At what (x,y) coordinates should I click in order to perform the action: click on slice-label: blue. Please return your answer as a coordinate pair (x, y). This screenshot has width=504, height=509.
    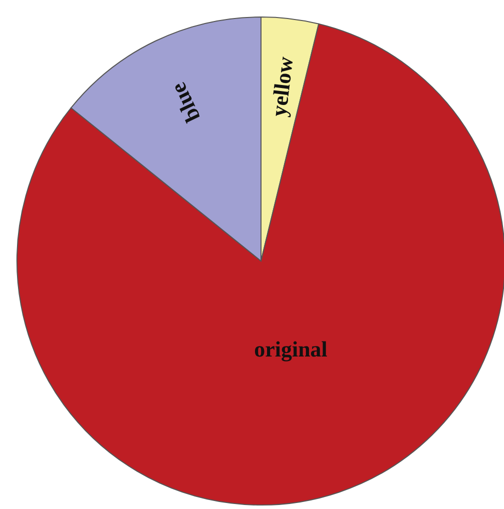
    Looking at the image, I should click on (185, 102).